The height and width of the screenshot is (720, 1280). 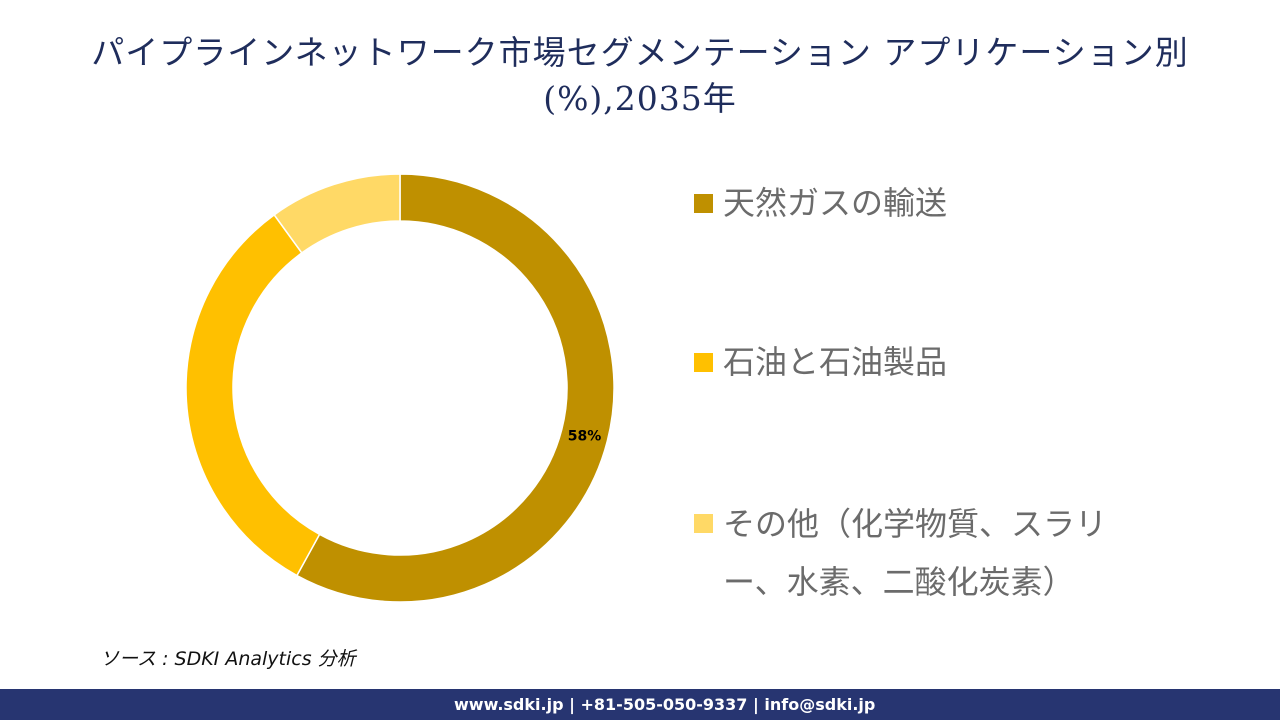 I want to click on legend-item-oil: 石油と石油製品, so click(x=924, y=362).